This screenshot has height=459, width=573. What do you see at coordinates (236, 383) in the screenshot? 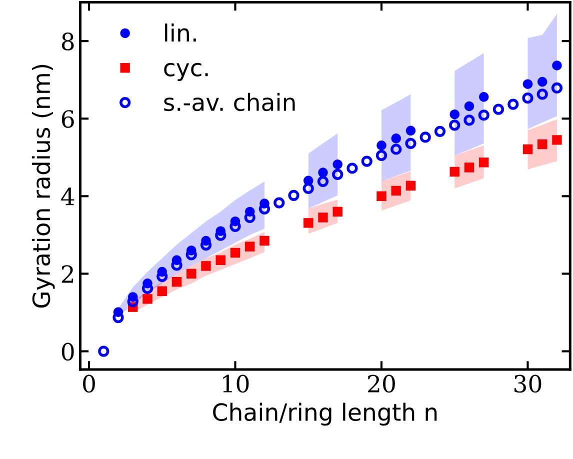
I see `x-tick-label: 10` at bounding box center [236, 383].